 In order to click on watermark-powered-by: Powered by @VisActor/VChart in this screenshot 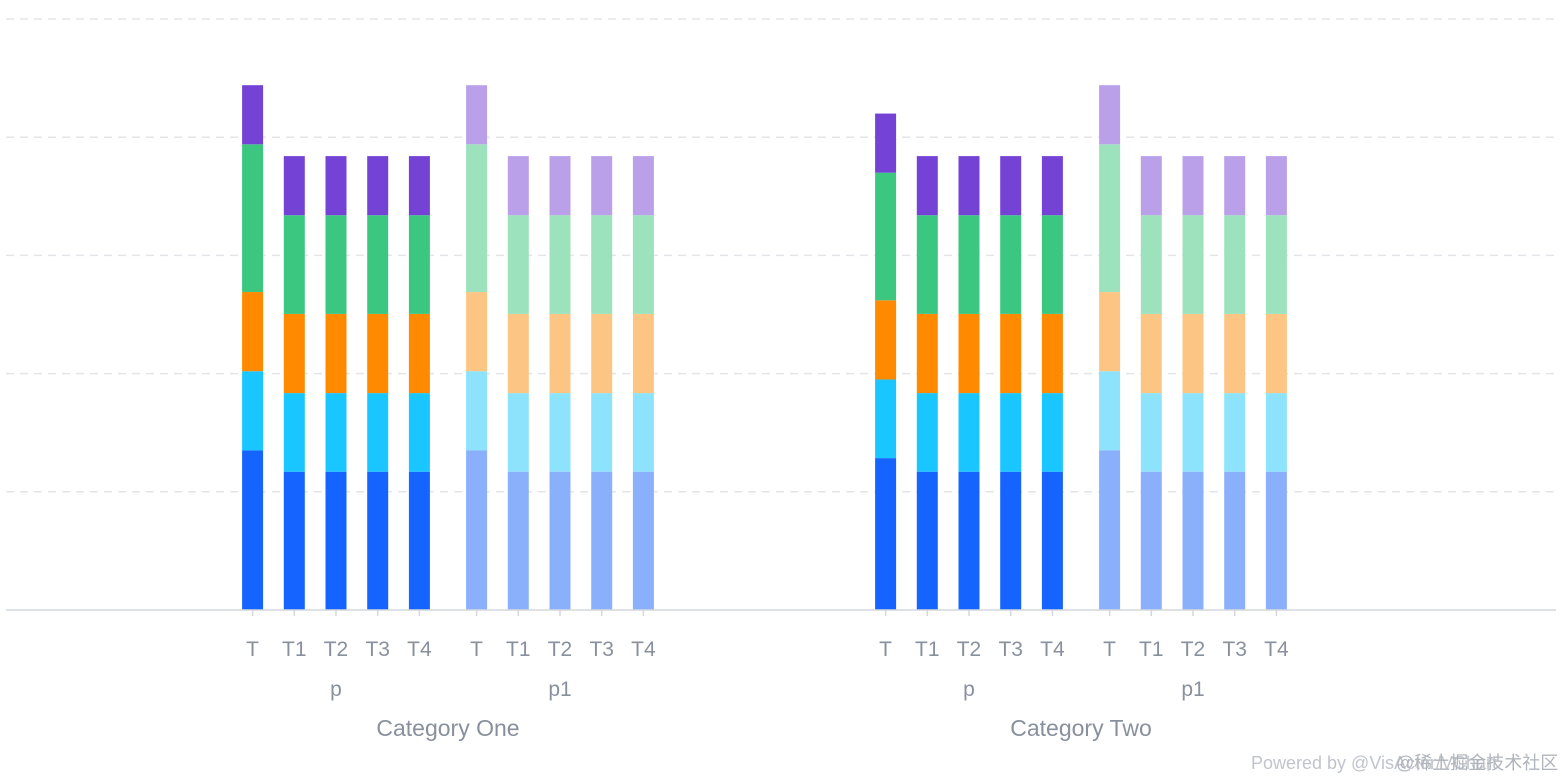, I will do `click(1374, 763)`.